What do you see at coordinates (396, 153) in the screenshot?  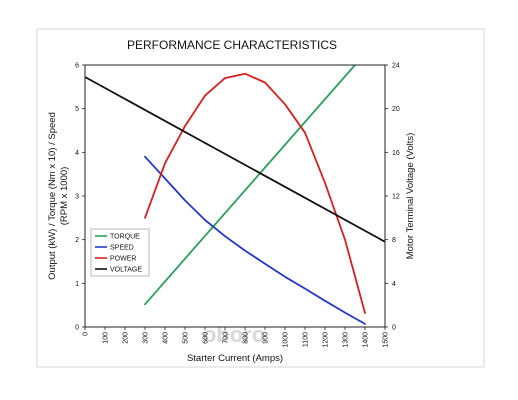 I see `y2-tick-label: 16` at bounding box center [396, 153].